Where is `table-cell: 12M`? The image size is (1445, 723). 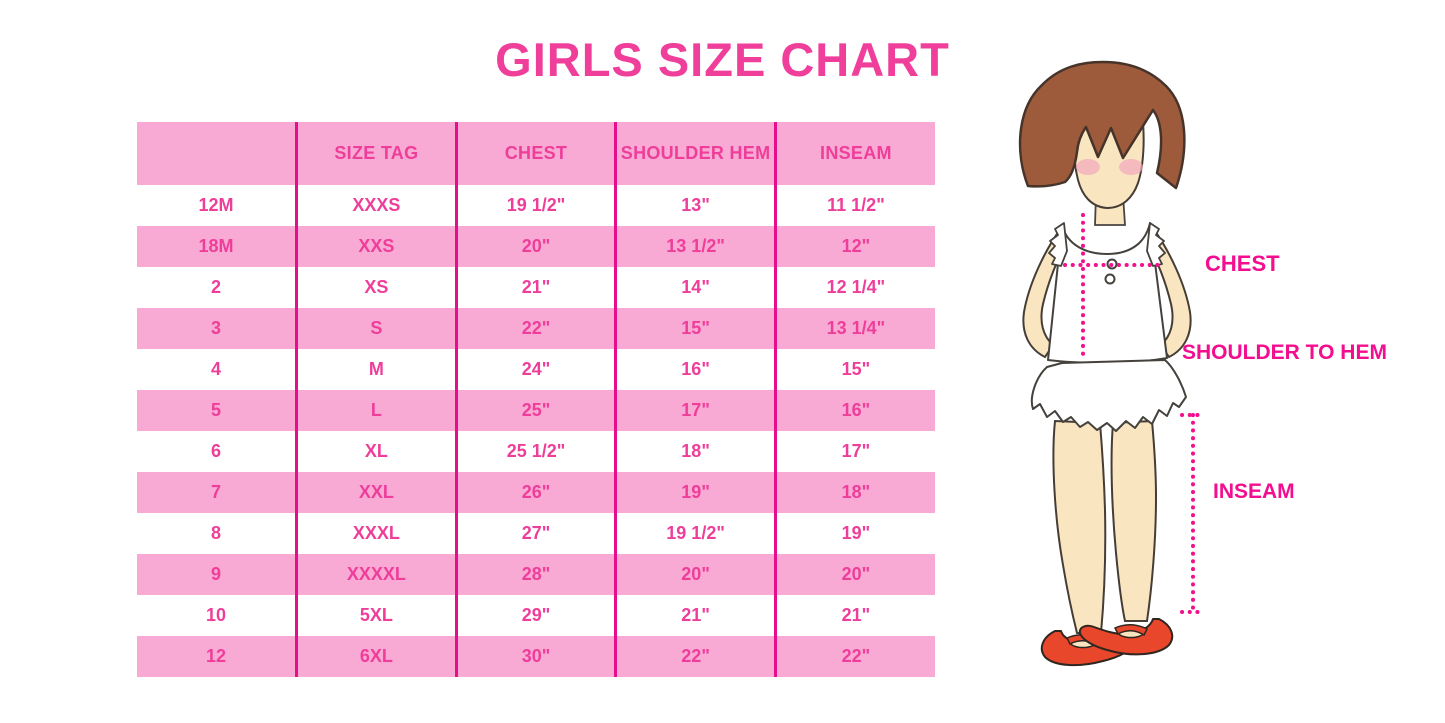 table-cell: 12M is located at coordinates (217, 205).